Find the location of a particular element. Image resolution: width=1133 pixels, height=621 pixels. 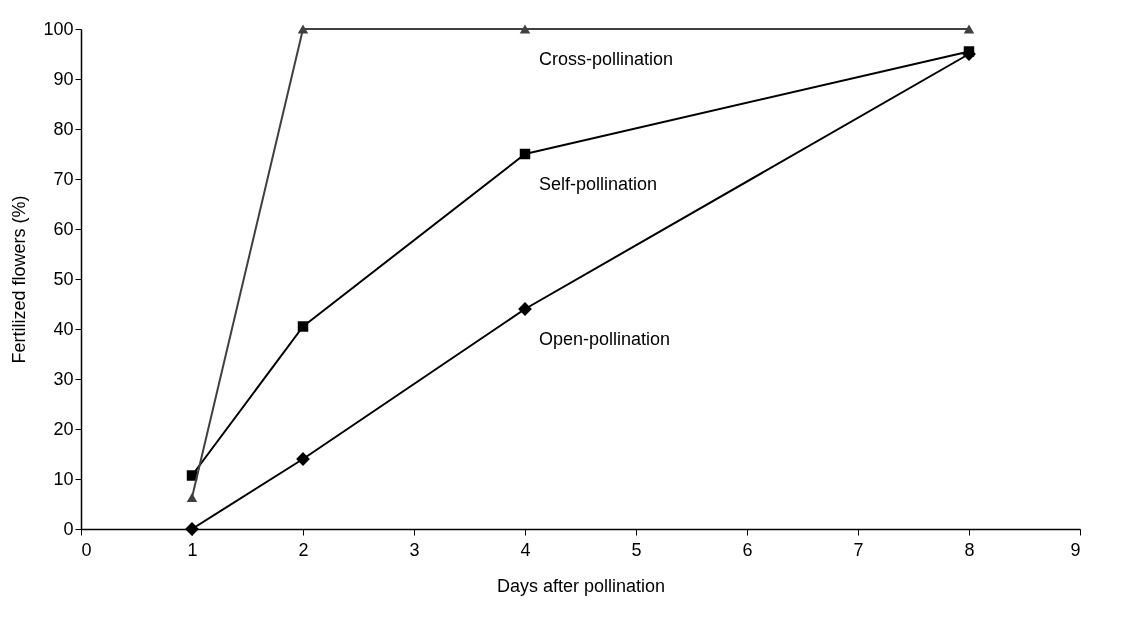

x-axis-title: Days after pollination is located at coordinates (581, 585).